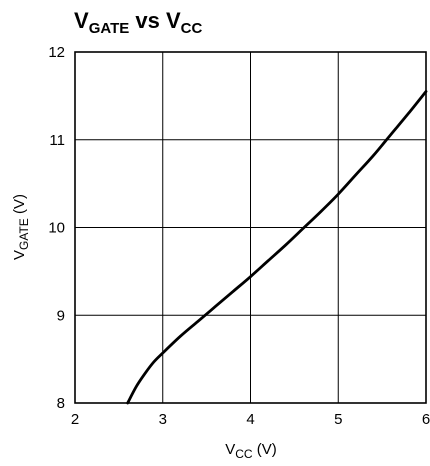 This screenshot has height=466, width=430. Describe the element at coordinates (265, 449) in the screenshot. I see `x-axis-label-unit: (V)` at that location.